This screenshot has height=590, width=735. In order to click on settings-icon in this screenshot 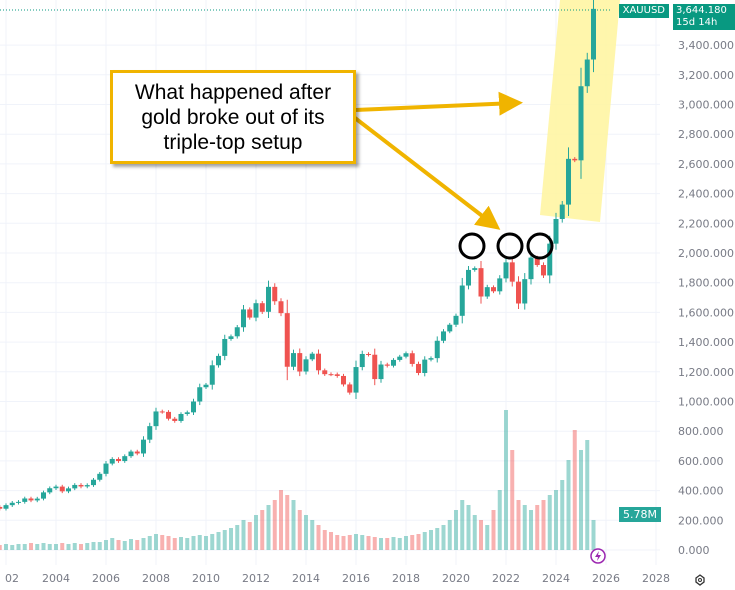, I will do `click(700, 580)`.